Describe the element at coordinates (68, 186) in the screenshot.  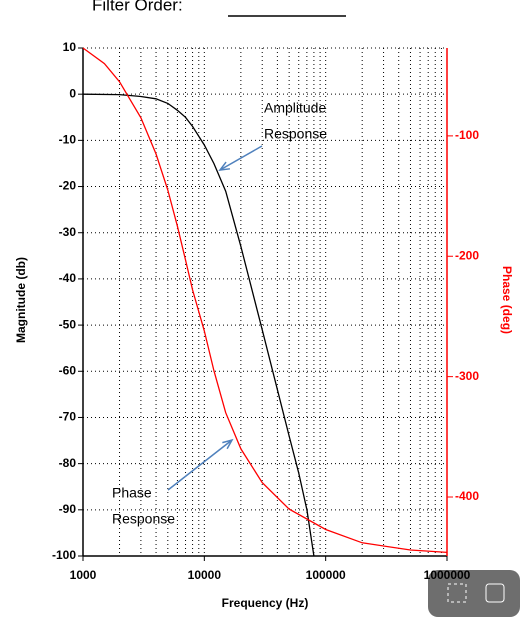
I see `y-tick-label: -20` at that location.